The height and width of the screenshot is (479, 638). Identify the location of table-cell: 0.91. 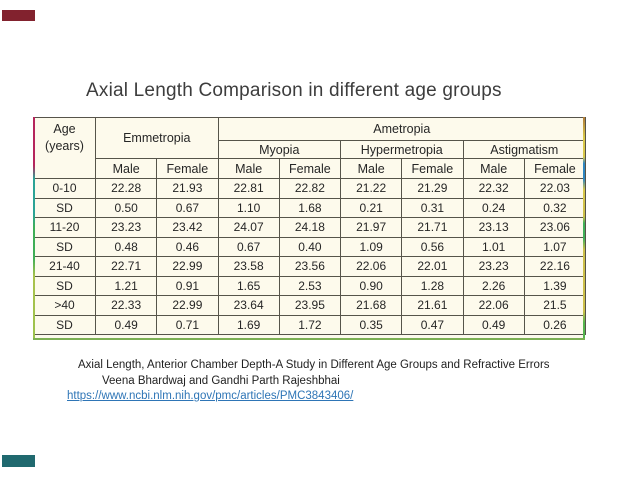
(187, 285).